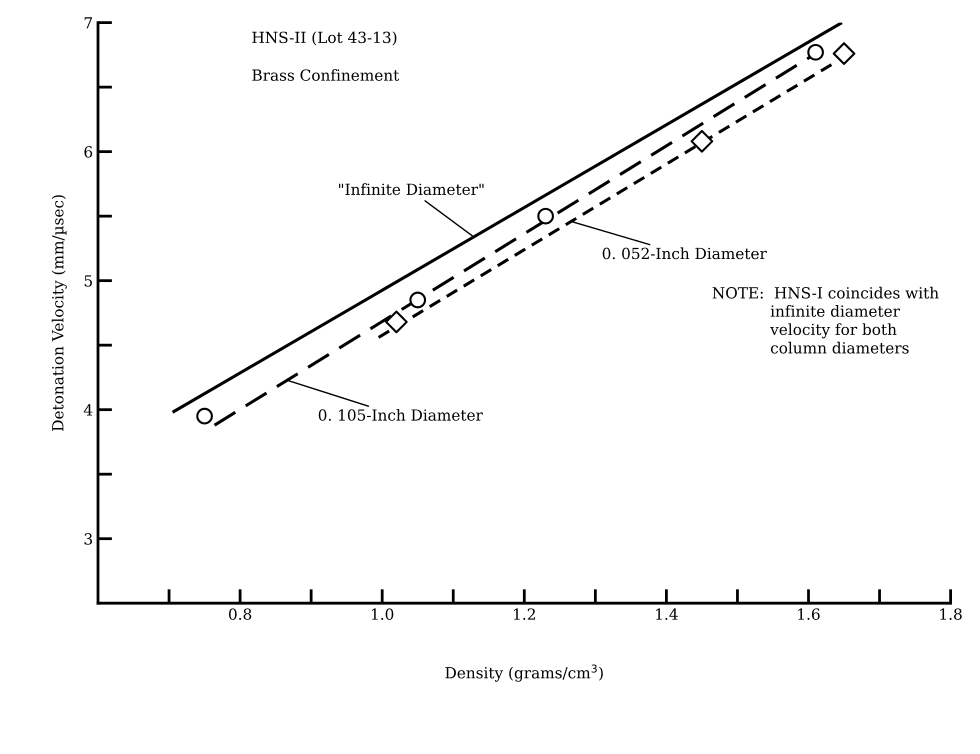 This screenshot has width=980, height=754. I want to click on text: 0. 105-Inch Diameter, so click(400, 414).